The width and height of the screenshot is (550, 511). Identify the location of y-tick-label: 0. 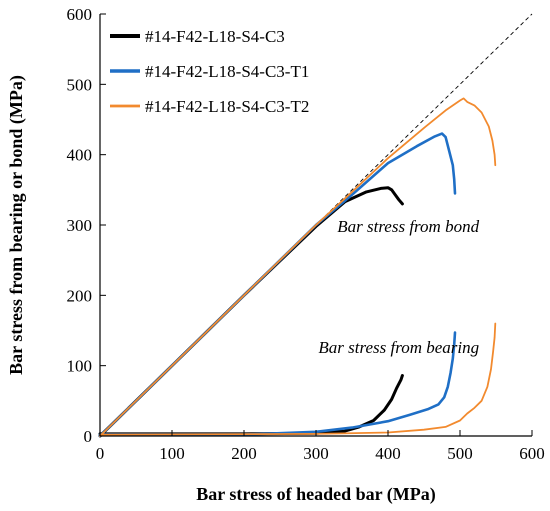
(88, 436).